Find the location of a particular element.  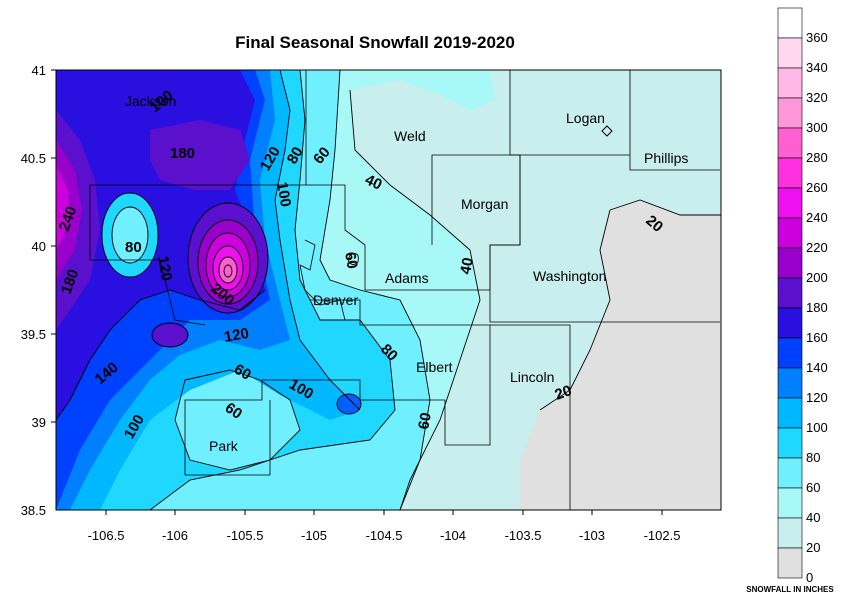

colorbar-level-label: 100 is located at coordinates (817, 427).